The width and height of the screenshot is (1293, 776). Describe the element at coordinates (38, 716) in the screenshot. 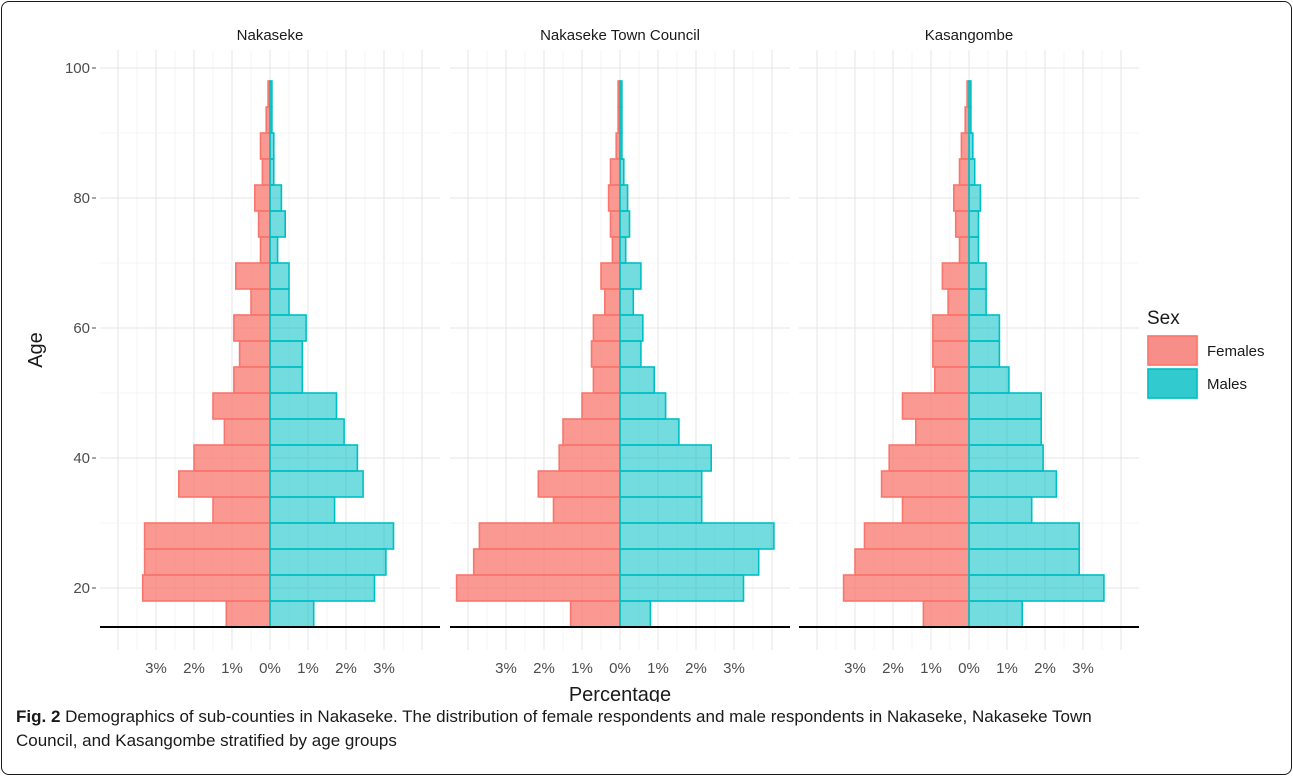

I see `figure-label: Fig. 2` at that location.